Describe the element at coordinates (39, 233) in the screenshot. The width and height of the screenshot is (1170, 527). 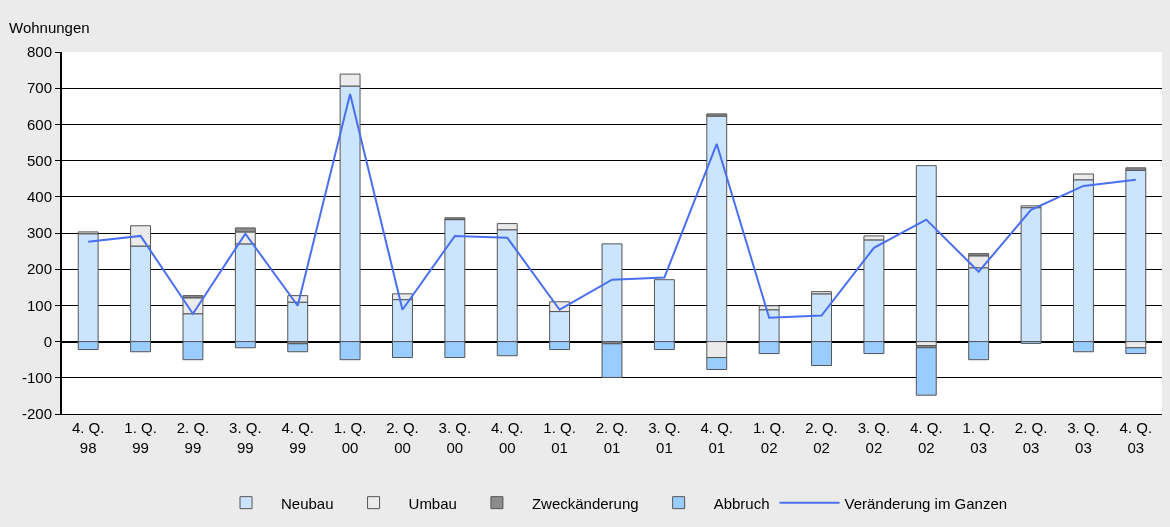
I see `y-tick-label: 300` at that location.